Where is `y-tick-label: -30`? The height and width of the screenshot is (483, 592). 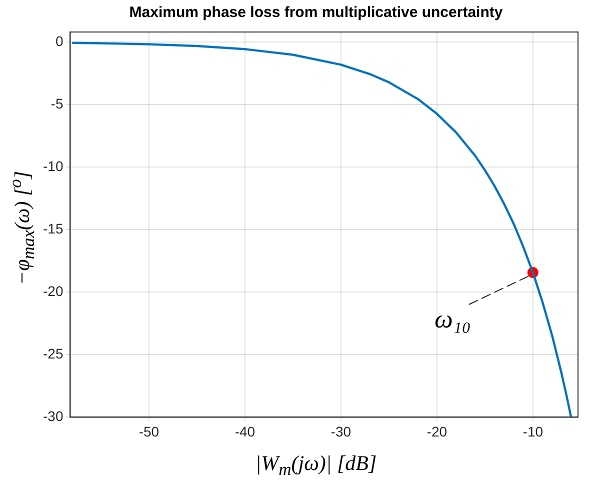 y-tick-label: -30 is located at coordinates (53, 416).